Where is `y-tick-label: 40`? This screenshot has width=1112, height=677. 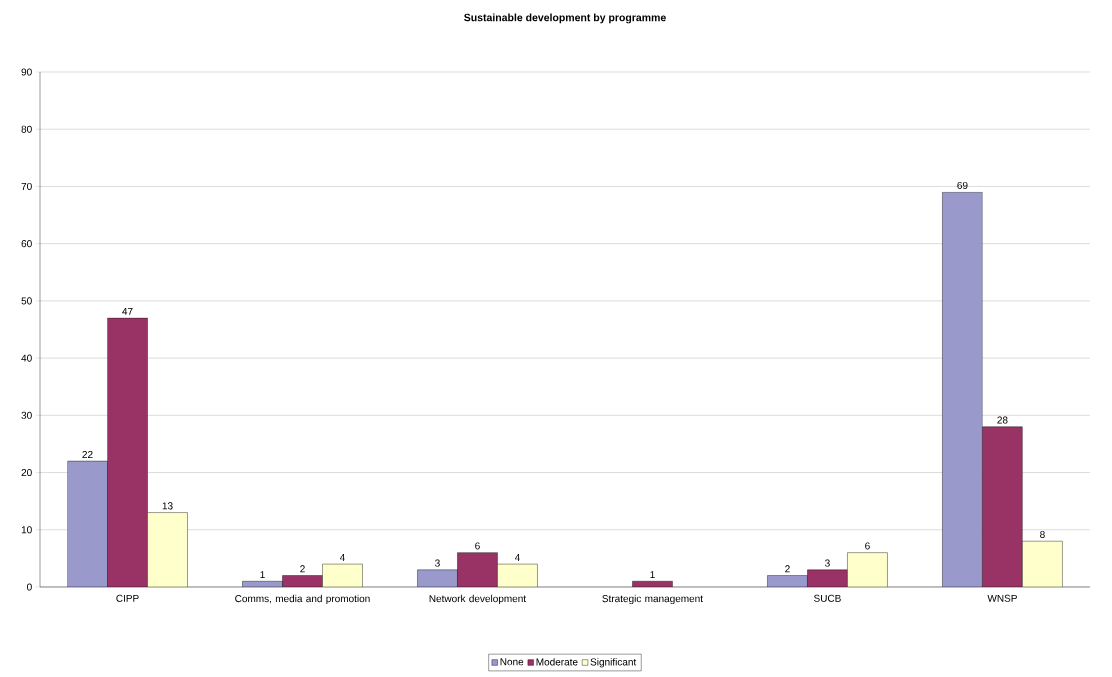
y-tick-label: 40 is located at coordinates (26, 358).